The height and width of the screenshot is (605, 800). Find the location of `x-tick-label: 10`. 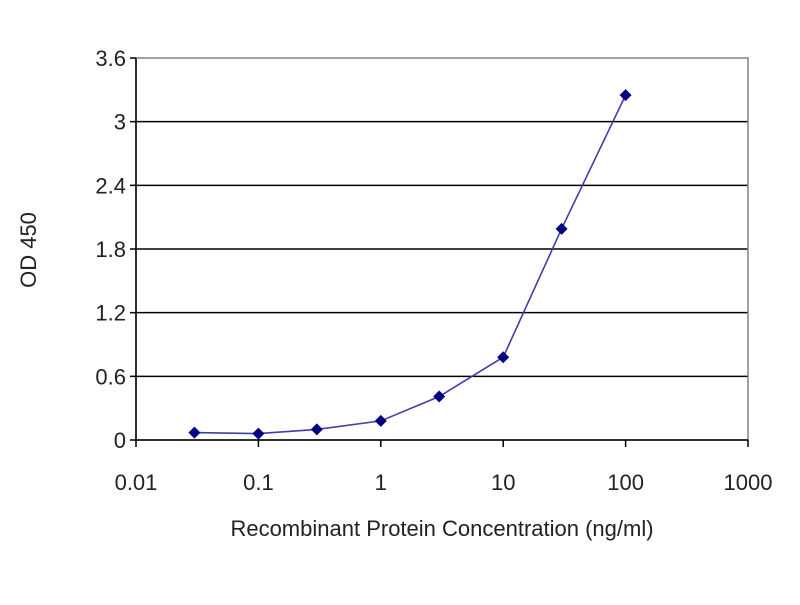

x-tick-label: 10 is located at coordinates (503, 482).